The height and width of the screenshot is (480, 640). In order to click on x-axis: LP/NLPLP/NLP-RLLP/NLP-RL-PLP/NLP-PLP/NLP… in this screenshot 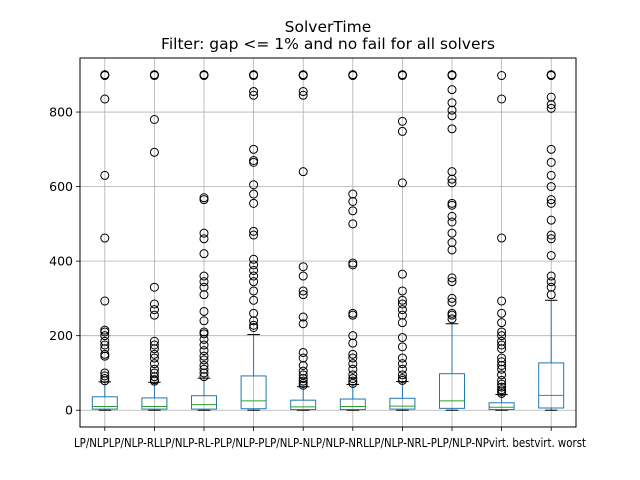, I will do `click(330, 438)`.